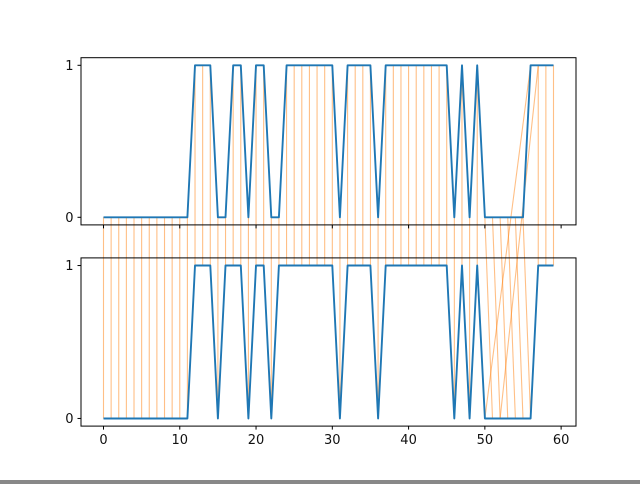 Image resolution: width=640 pixels, height=484 pixels. Describe the element at coordinates (69, 266) in the screenshot. I see `bottom-y-tick-label: 1` at that location.